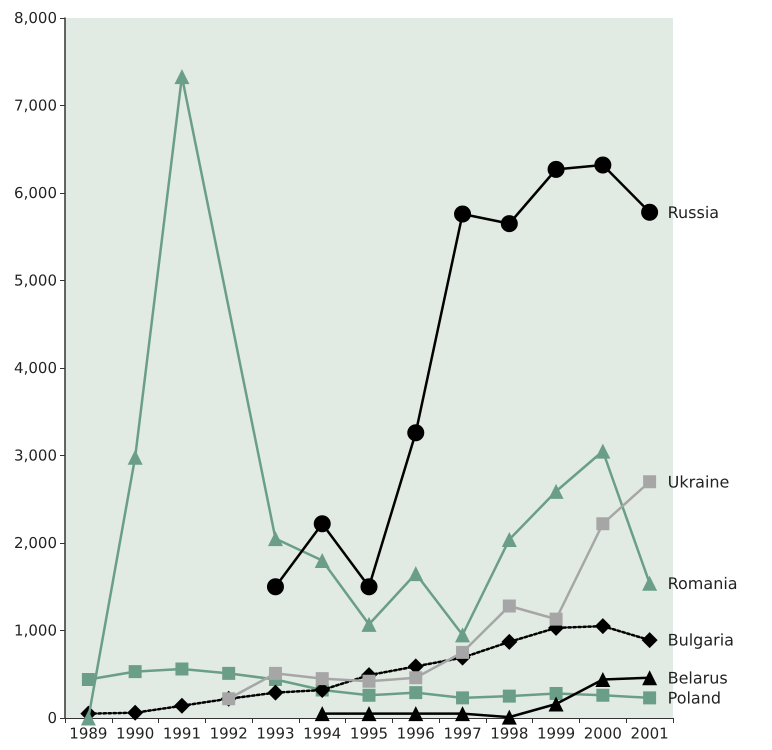 Image resolution: width=772 pixels, height=750 pixels. Describe the element at coordinates (135, 733) in the screenshot. I see `x-tick-label: 1990` at that location.